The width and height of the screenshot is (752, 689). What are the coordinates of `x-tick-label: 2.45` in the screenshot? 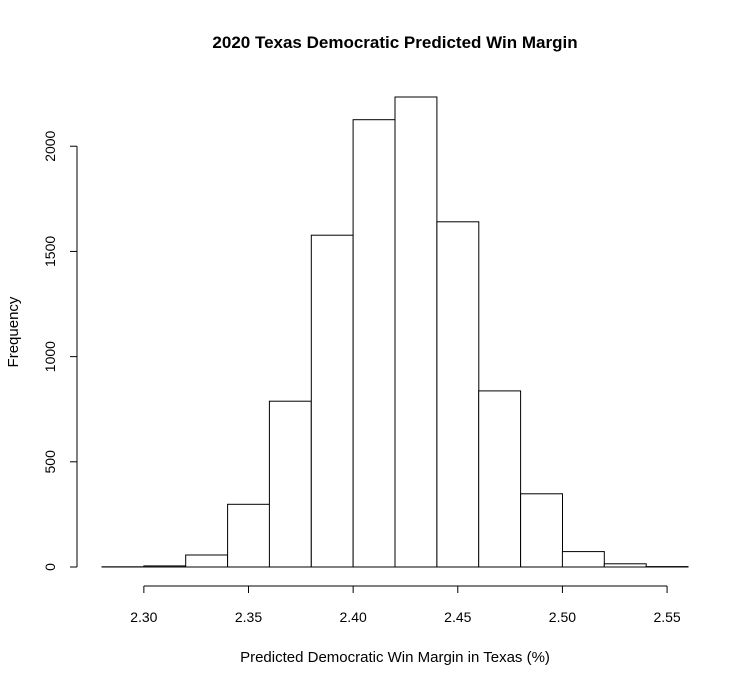 It's located at (457, 617).